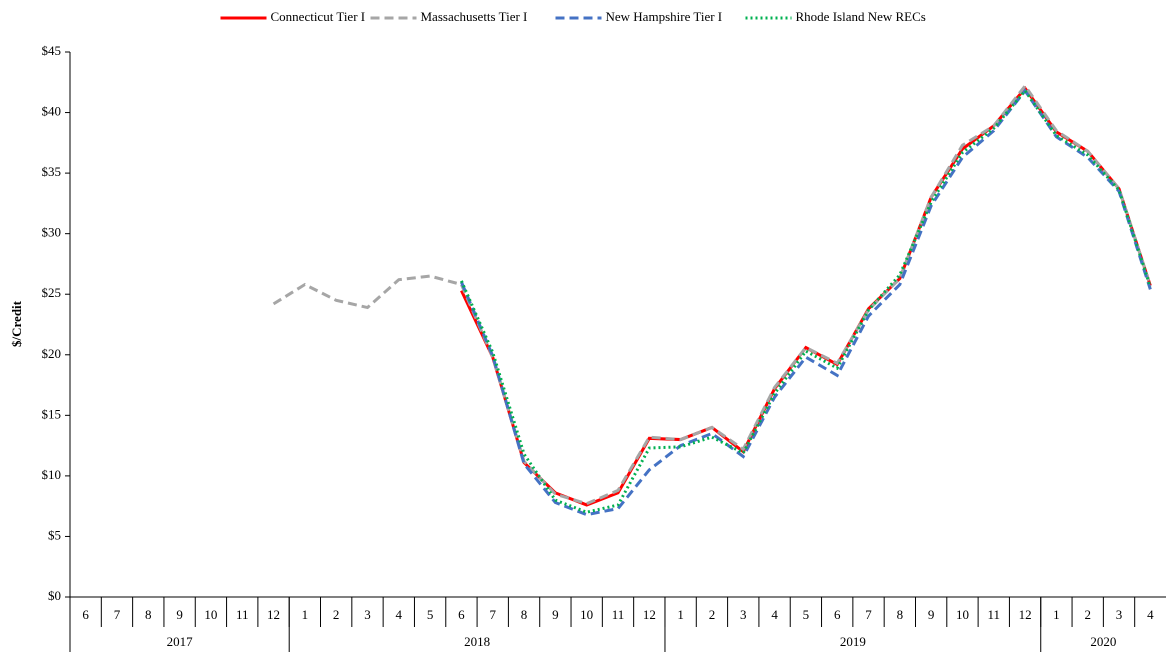 The width and height of the screenshot is (1166, 652). Describe the element at coordinates (16, 323) in the screenshot. I see `y-axis-label: $/Credit` at that location.